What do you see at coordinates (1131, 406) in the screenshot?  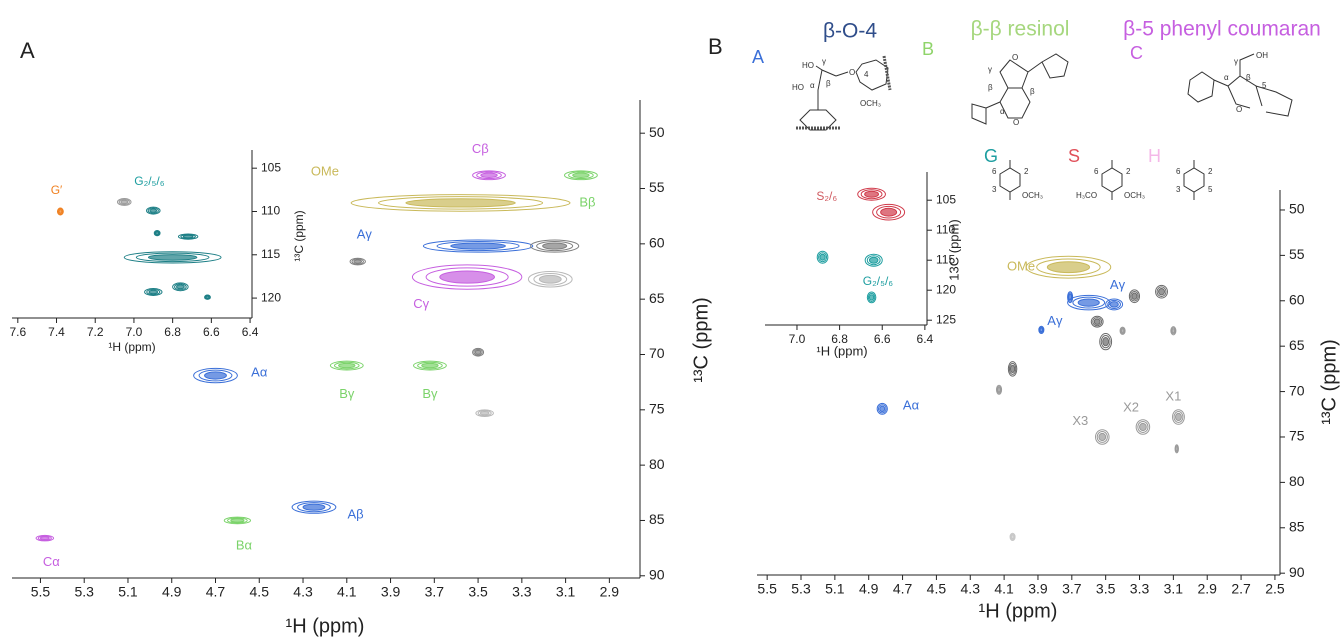 I see `peak-label: X2` at bounding box center [1131, 406].